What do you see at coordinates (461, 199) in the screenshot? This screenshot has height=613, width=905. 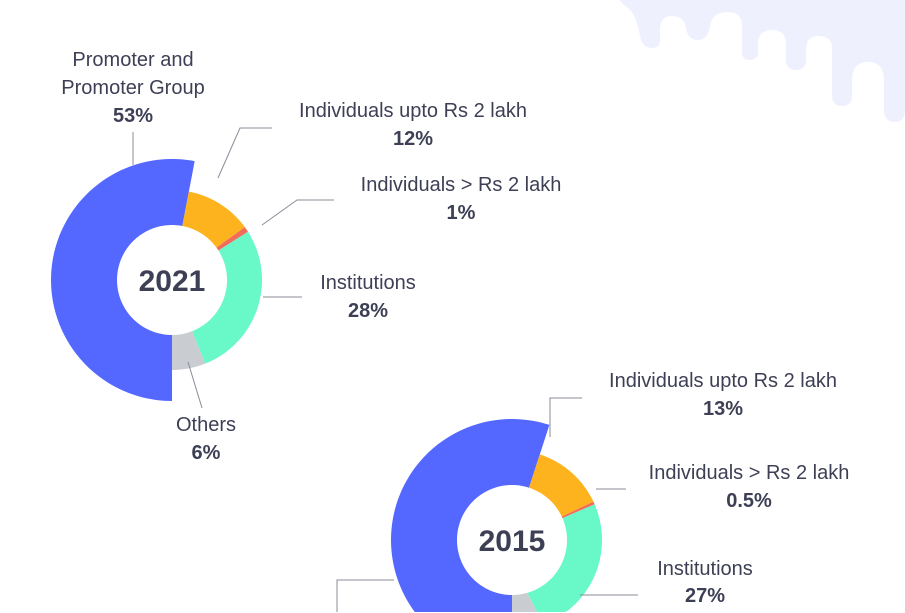 I see `label-above2-2021: Individuals > Rs 2 lakh 1%` at bounding box center [461, 199].